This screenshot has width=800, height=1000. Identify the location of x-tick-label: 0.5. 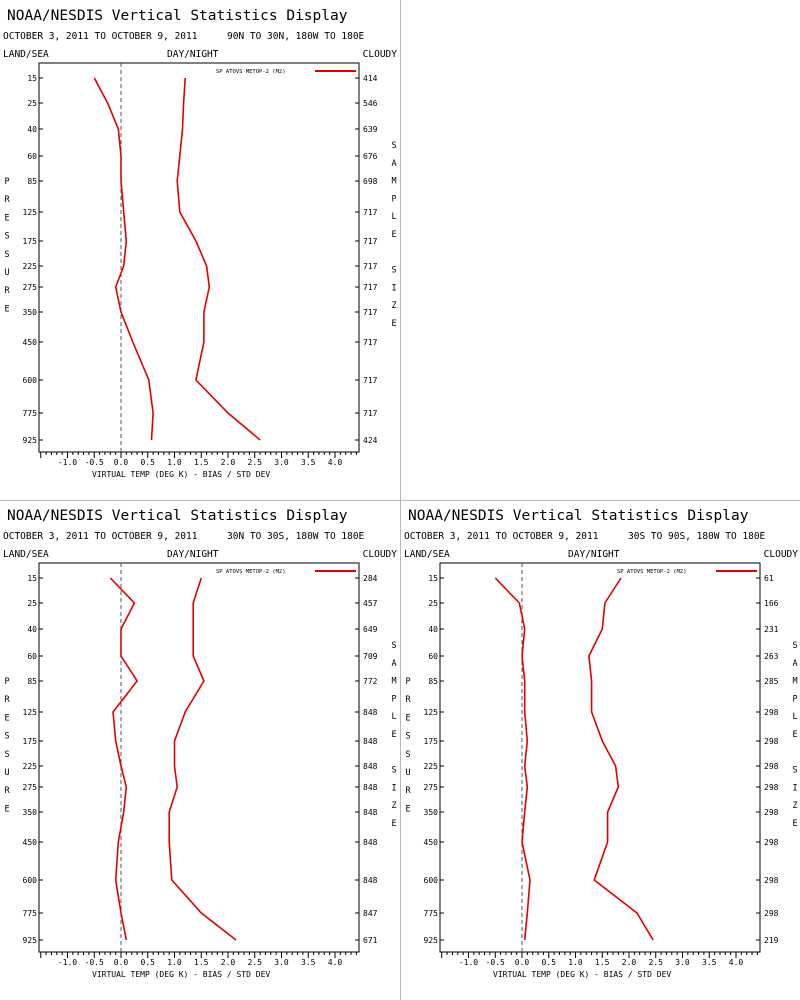
(549, 962).